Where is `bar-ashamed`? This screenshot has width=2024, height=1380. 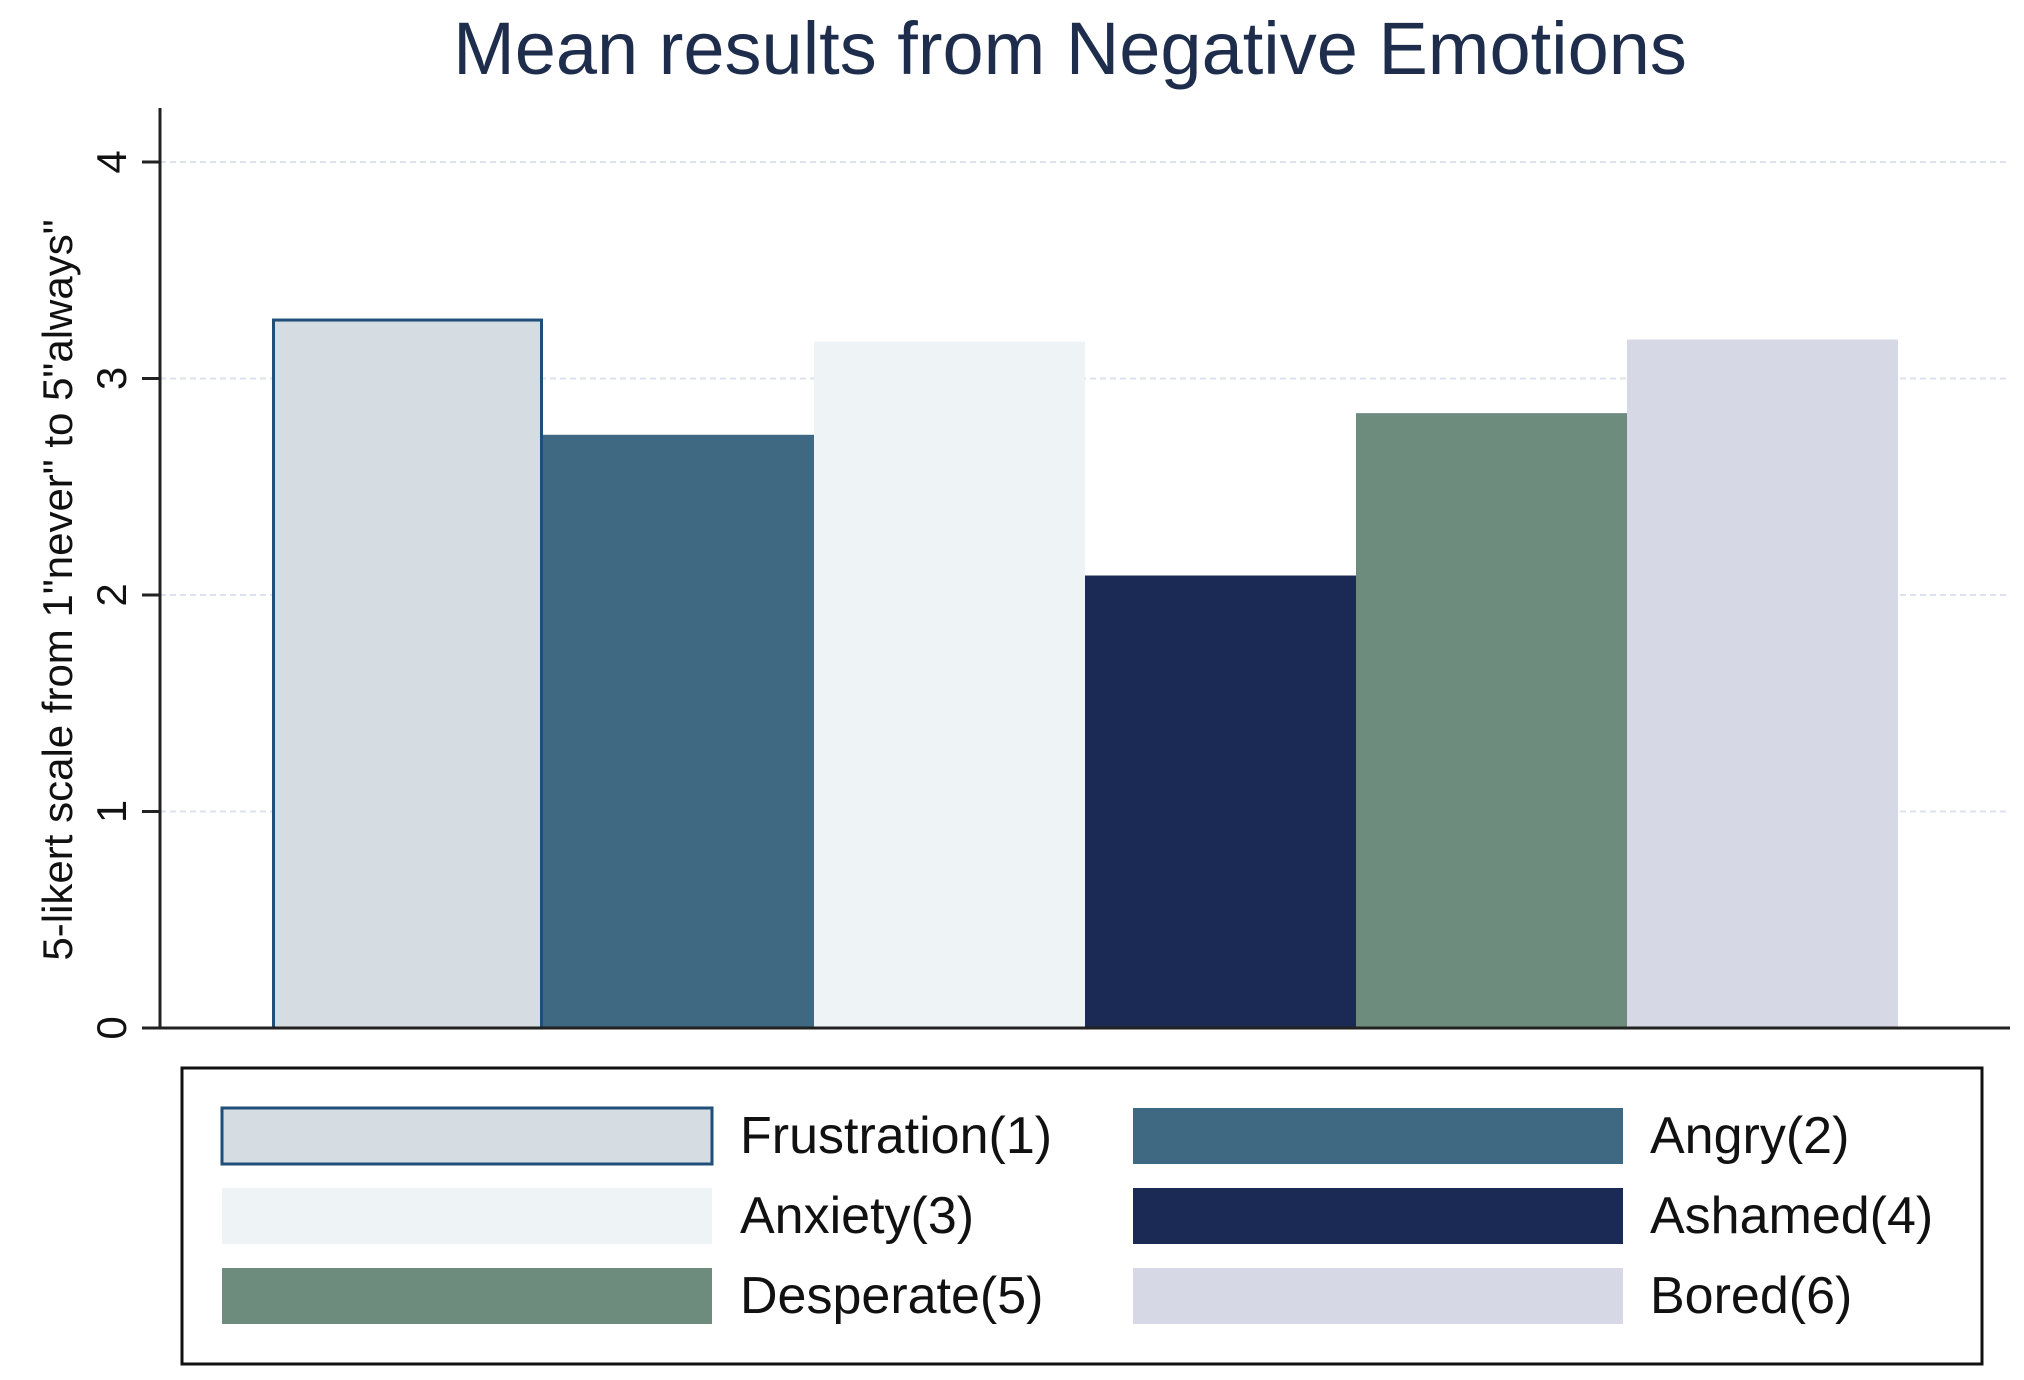
bar-ashamed is located at coordinates (1220, 801).